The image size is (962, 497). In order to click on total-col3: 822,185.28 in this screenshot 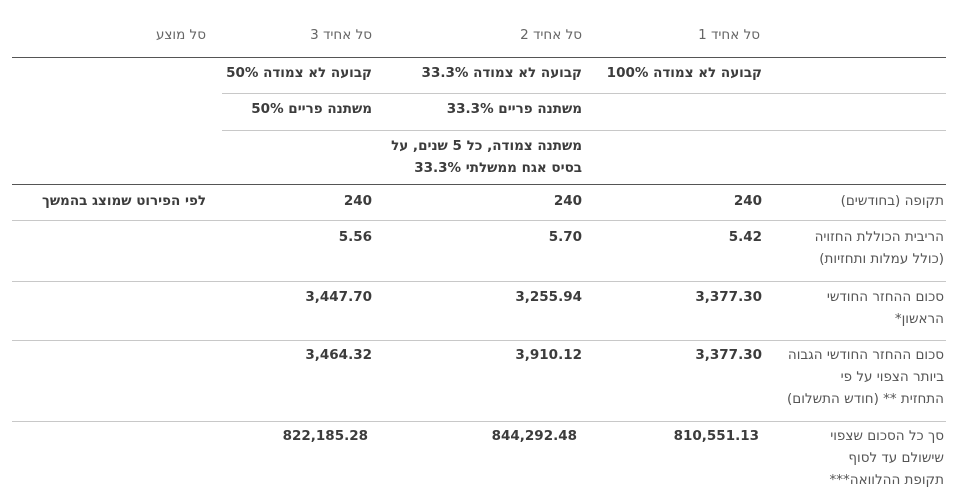, I will do `click(325, 436)`.